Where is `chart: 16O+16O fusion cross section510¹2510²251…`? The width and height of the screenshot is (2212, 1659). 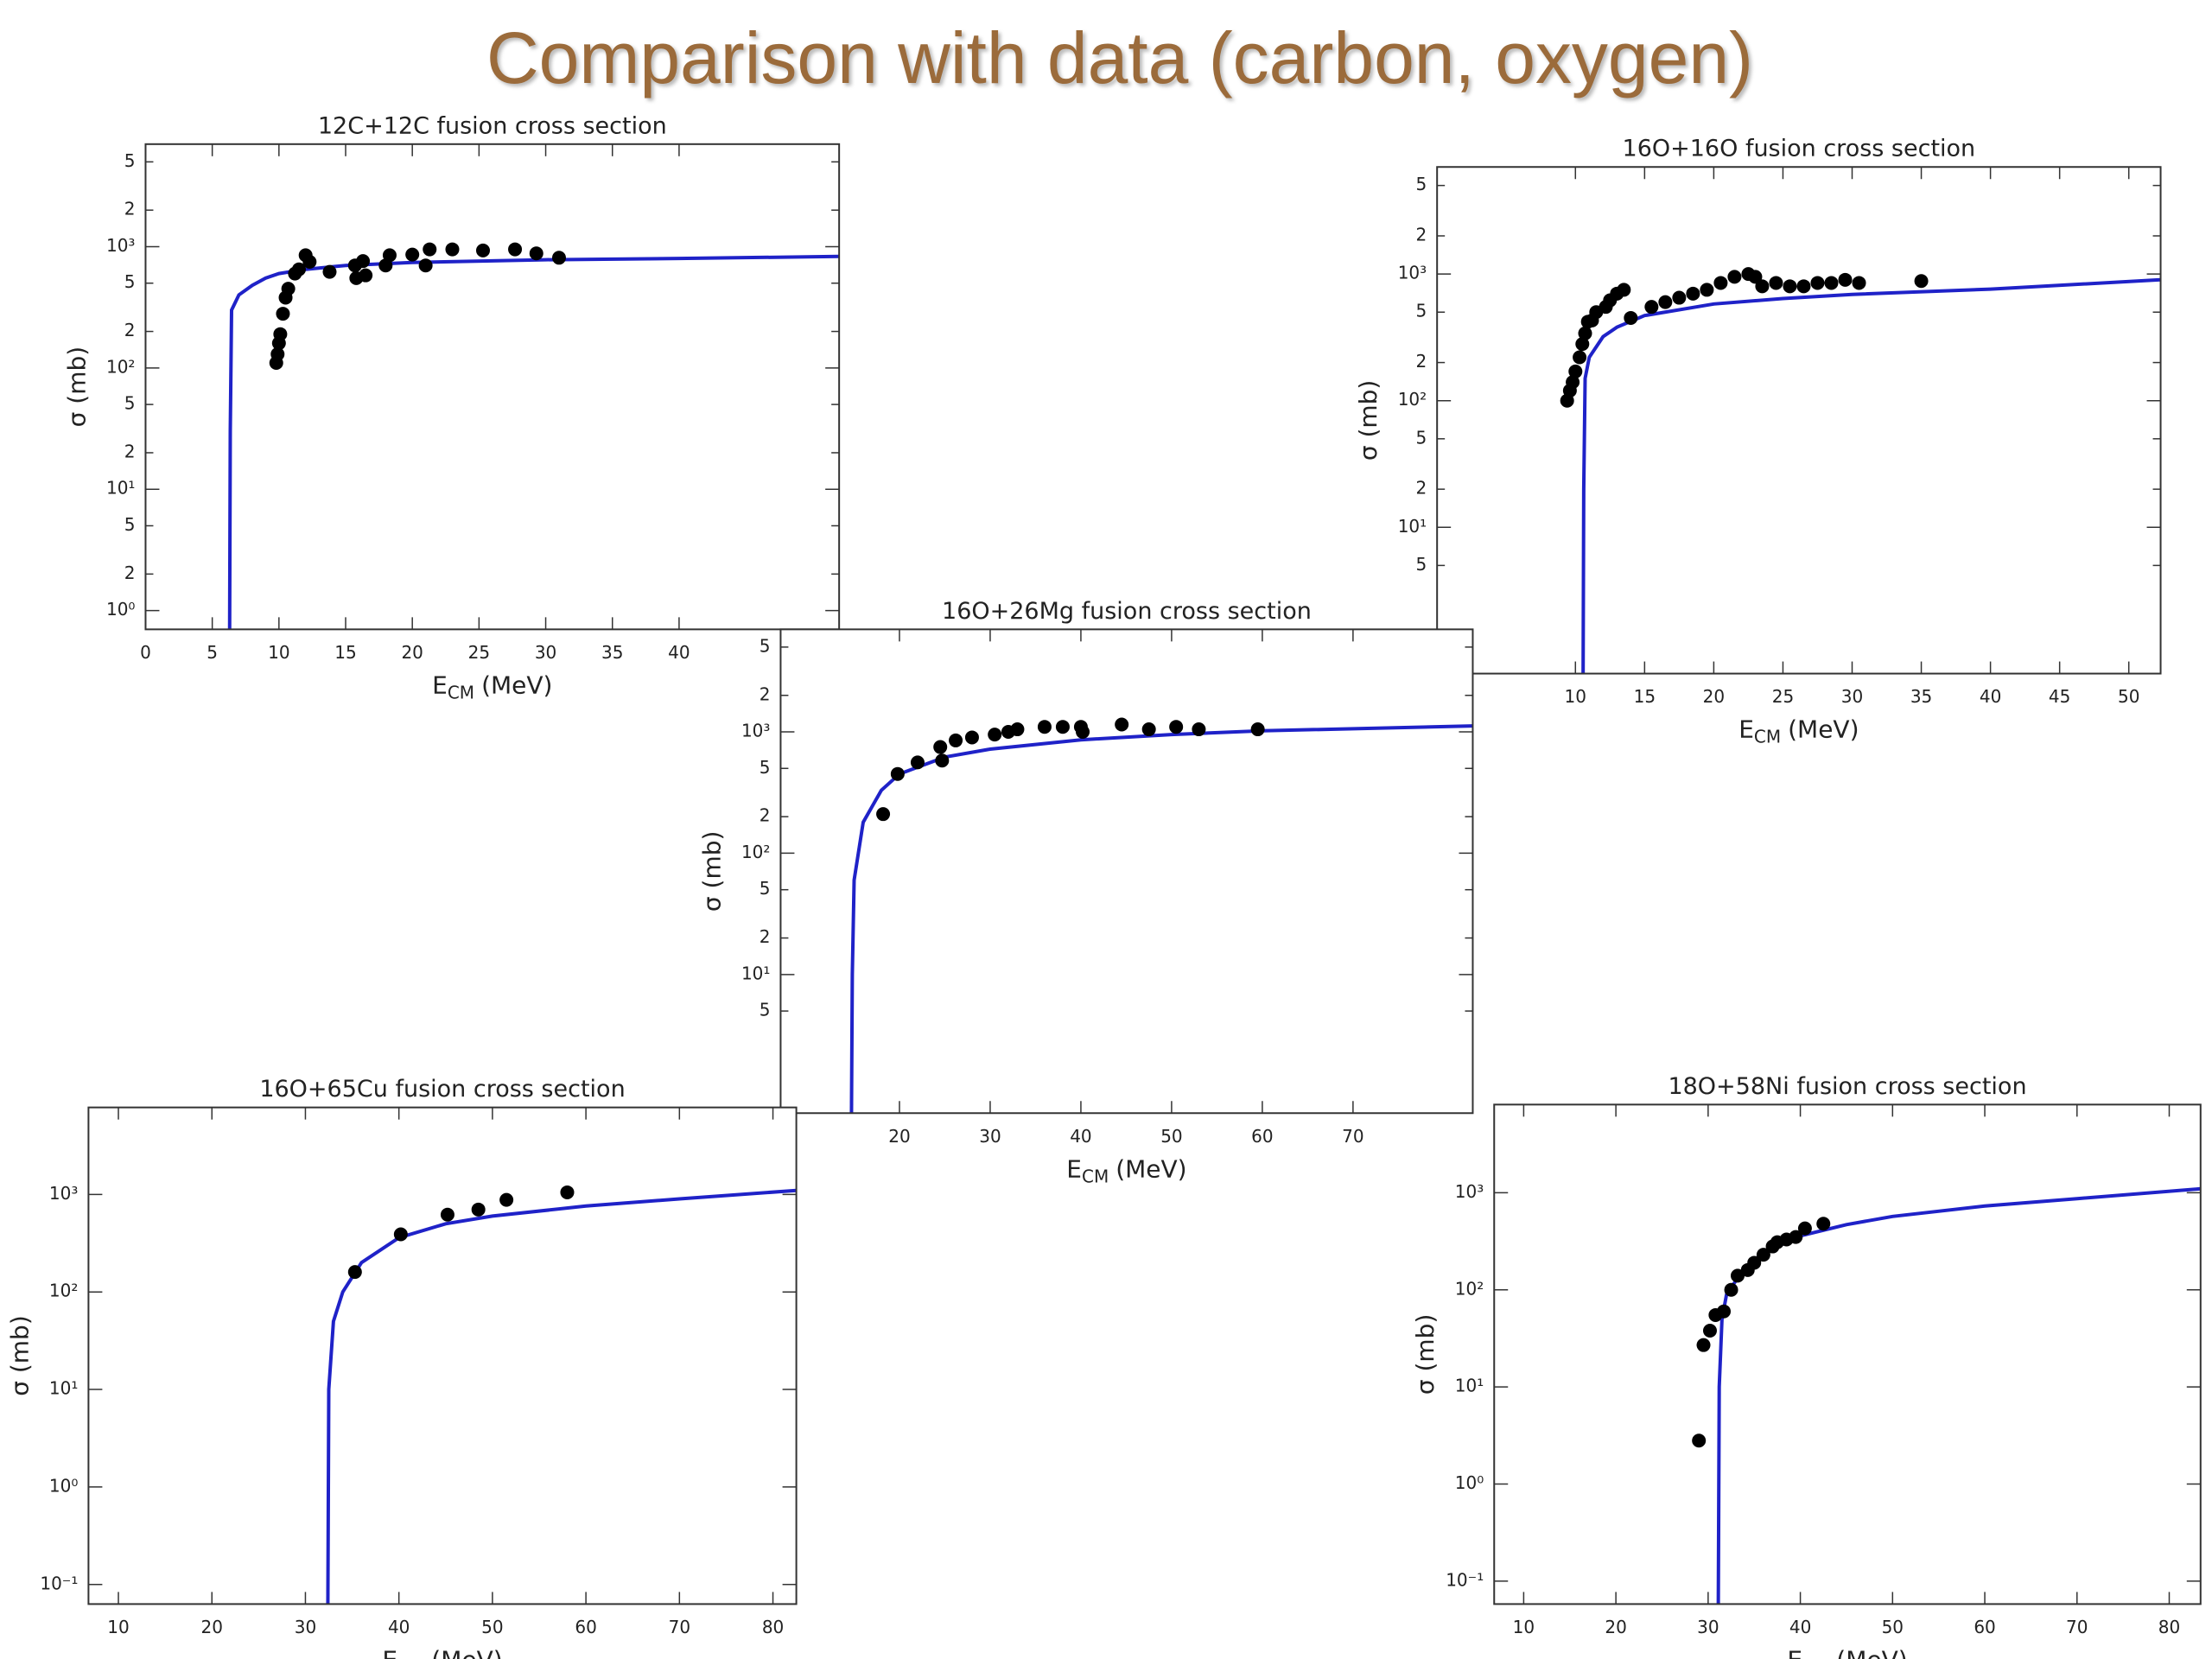 chart: 16O+16O fusion cross section510¹2510²251… is located at coordinates (1758, 441).